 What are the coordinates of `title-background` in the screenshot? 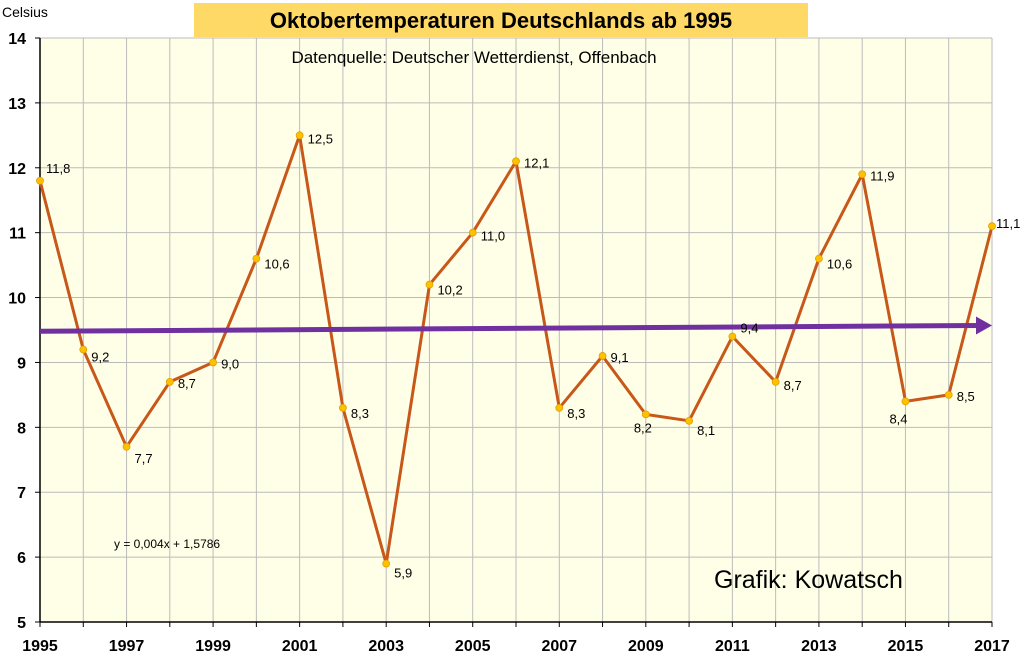 It's located at (501, 20).